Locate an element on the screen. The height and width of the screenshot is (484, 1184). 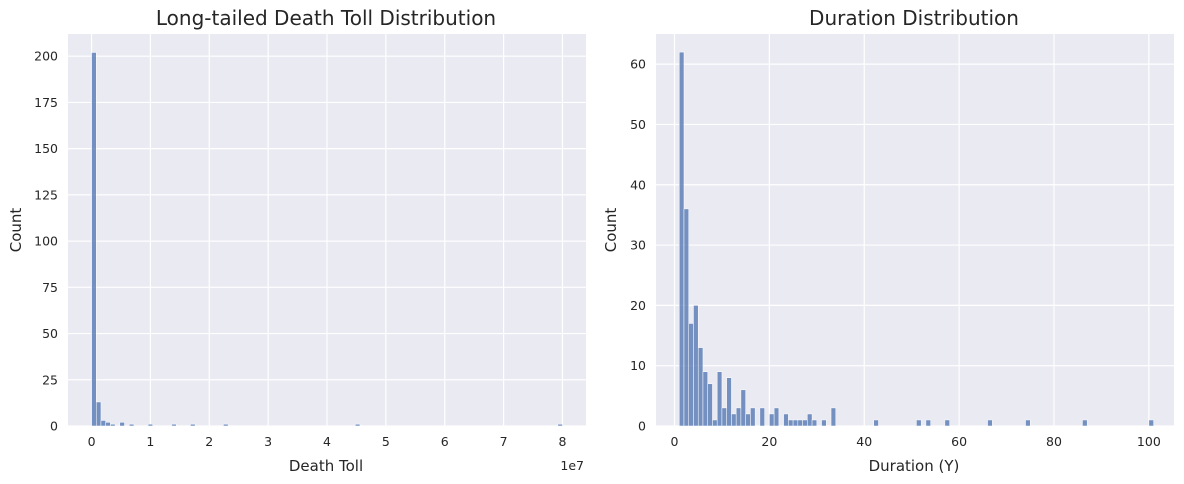
x-tick-label: 40 is located at coordinates (864, 441).